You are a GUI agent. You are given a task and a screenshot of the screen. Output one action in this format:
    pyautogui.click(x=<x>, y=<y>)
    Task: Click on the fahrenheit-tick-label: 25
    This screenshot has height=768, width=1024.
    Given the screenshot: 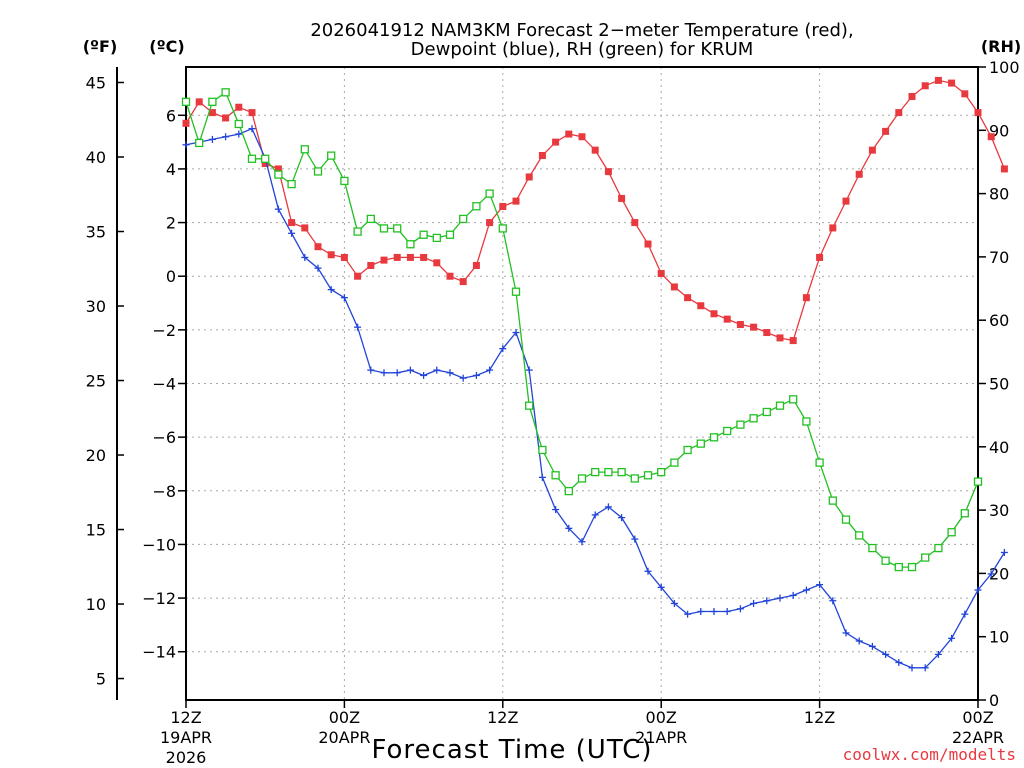 What is the action you would take?
    pyautogui.click(x=96, y=381)
    